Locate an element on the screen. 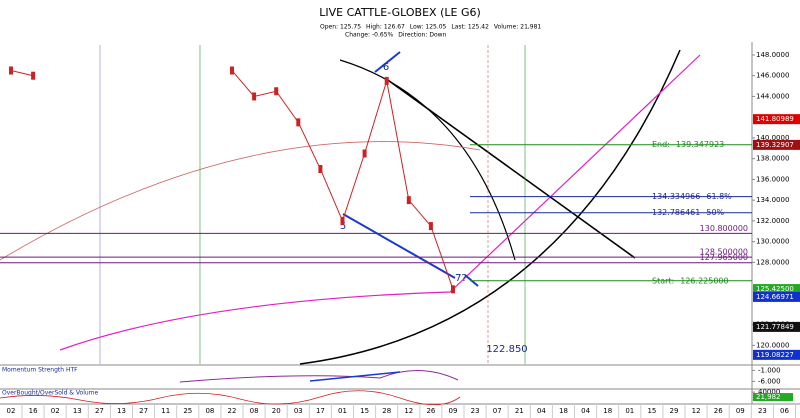 Image resolution: width=800 pixels, height=418 pixels. level-value: 132.786461 is located at coordinates (676, 212).